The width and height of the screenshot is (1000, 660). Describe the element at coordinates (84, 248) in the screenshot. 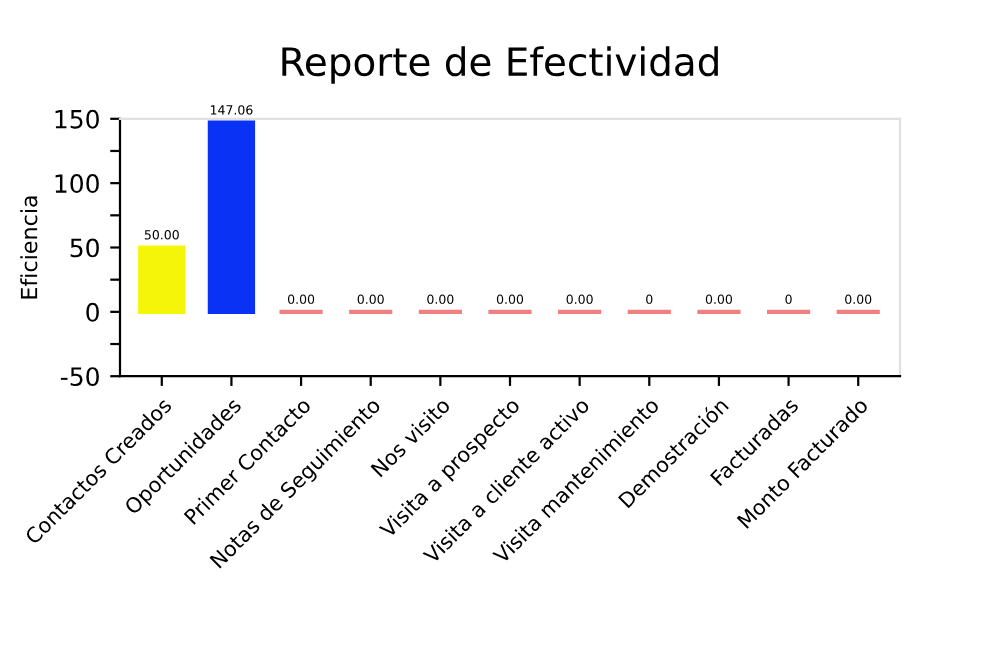

I see `y-tick-label: 50` at that location.